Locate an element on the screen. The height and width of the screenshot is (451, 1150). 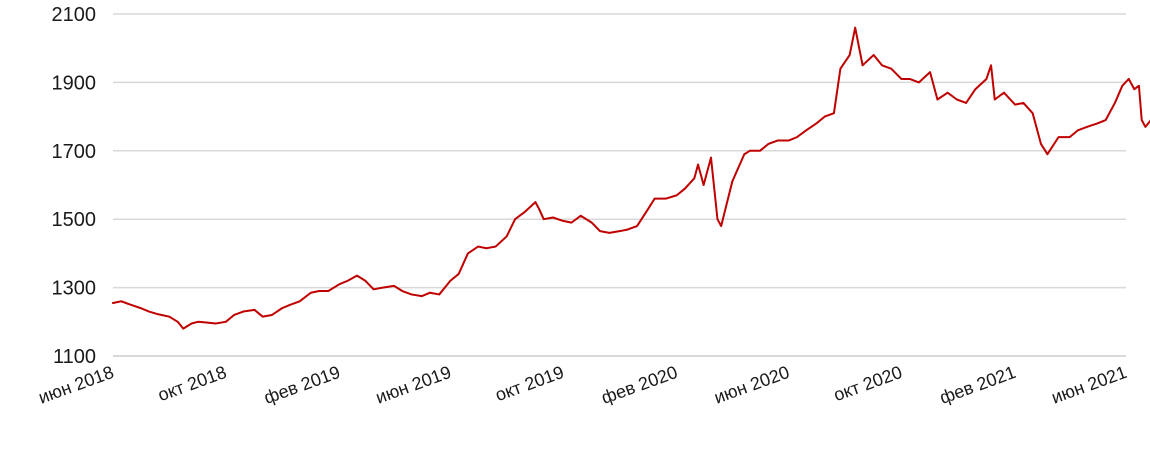
x-tick-label: июн 2021 is located at coordinates (1089, 385).